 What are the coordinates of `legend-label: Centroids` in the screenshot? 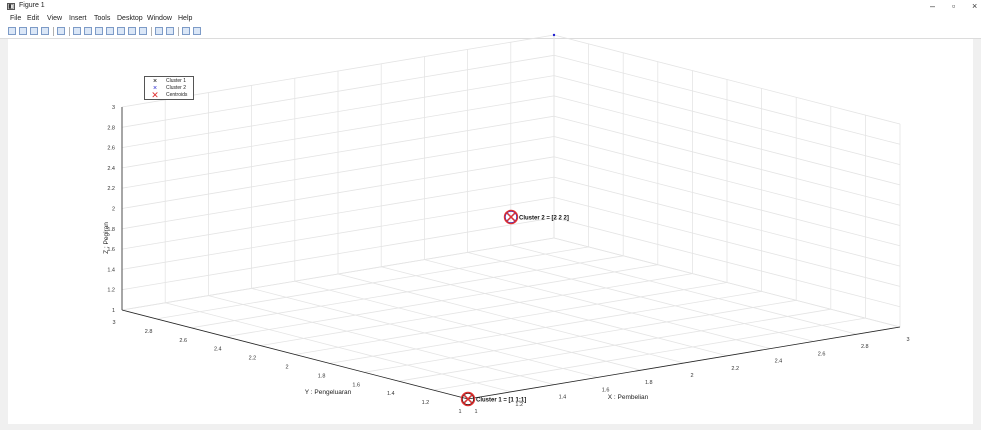 It's located at (177, 95).